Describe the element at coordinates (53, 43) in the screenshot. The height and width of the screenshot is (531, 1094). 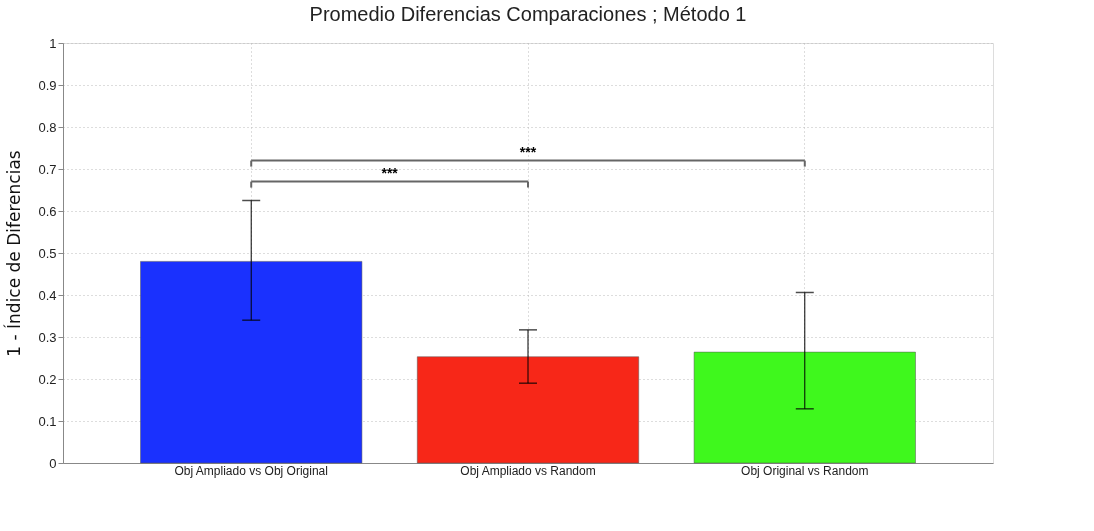
I see `y-tick-label: 1` at that location.